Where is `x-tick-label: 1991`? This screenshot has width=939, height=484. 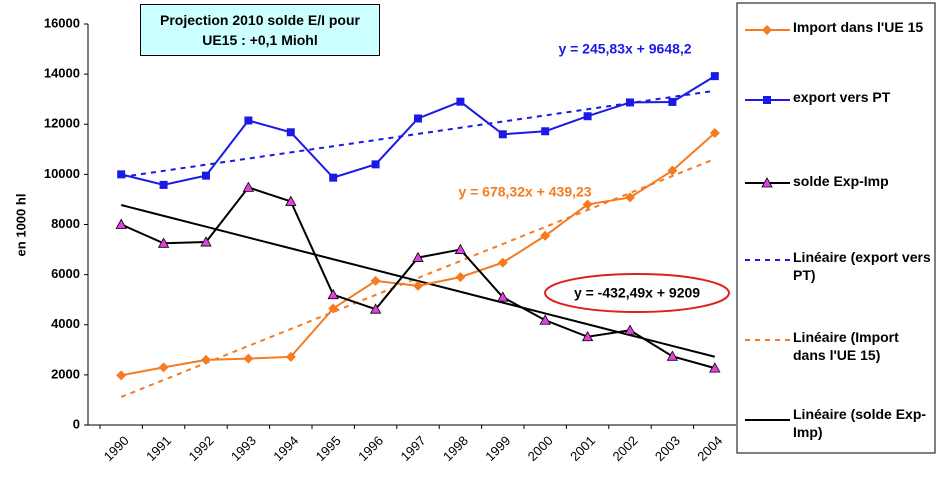
x-tick-label: 1991 is located at coordinates (158, 448).